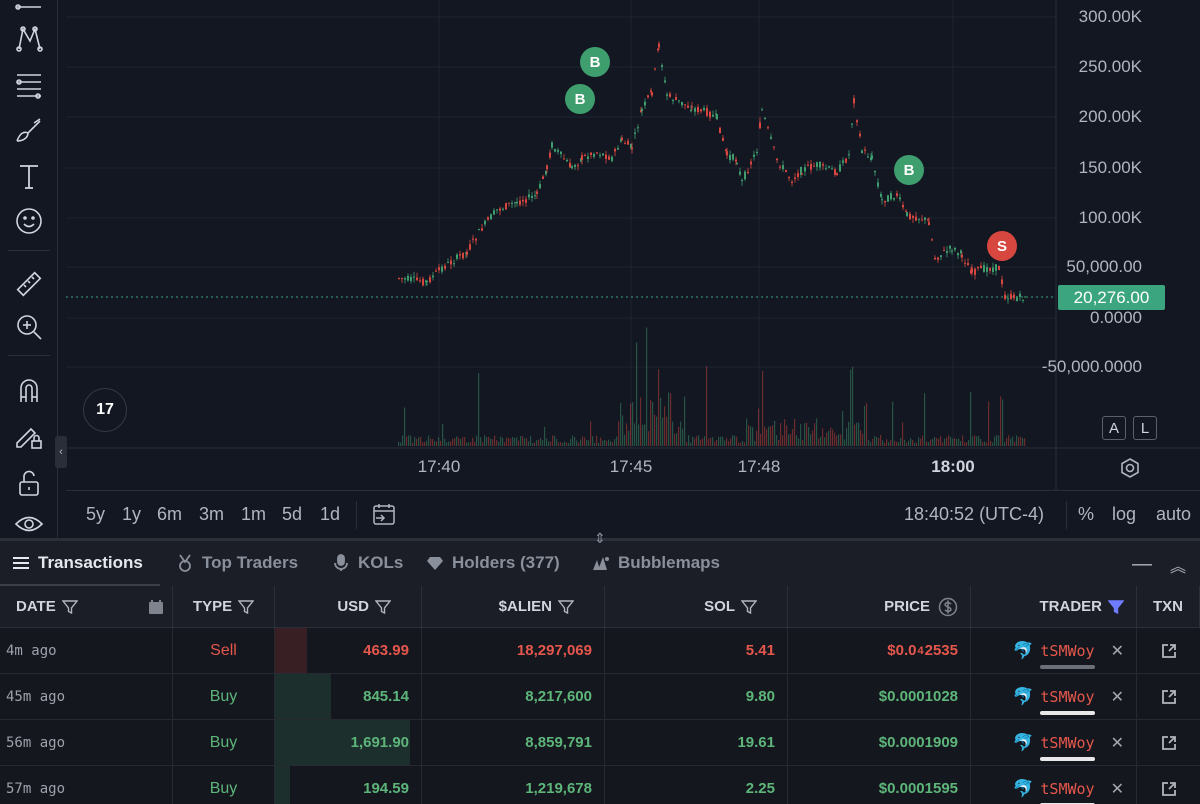  What do you see at coordinates (1174, 514) in the screenshot?
I see `auto-toggle: auto` at bounding box center [1174, 514].